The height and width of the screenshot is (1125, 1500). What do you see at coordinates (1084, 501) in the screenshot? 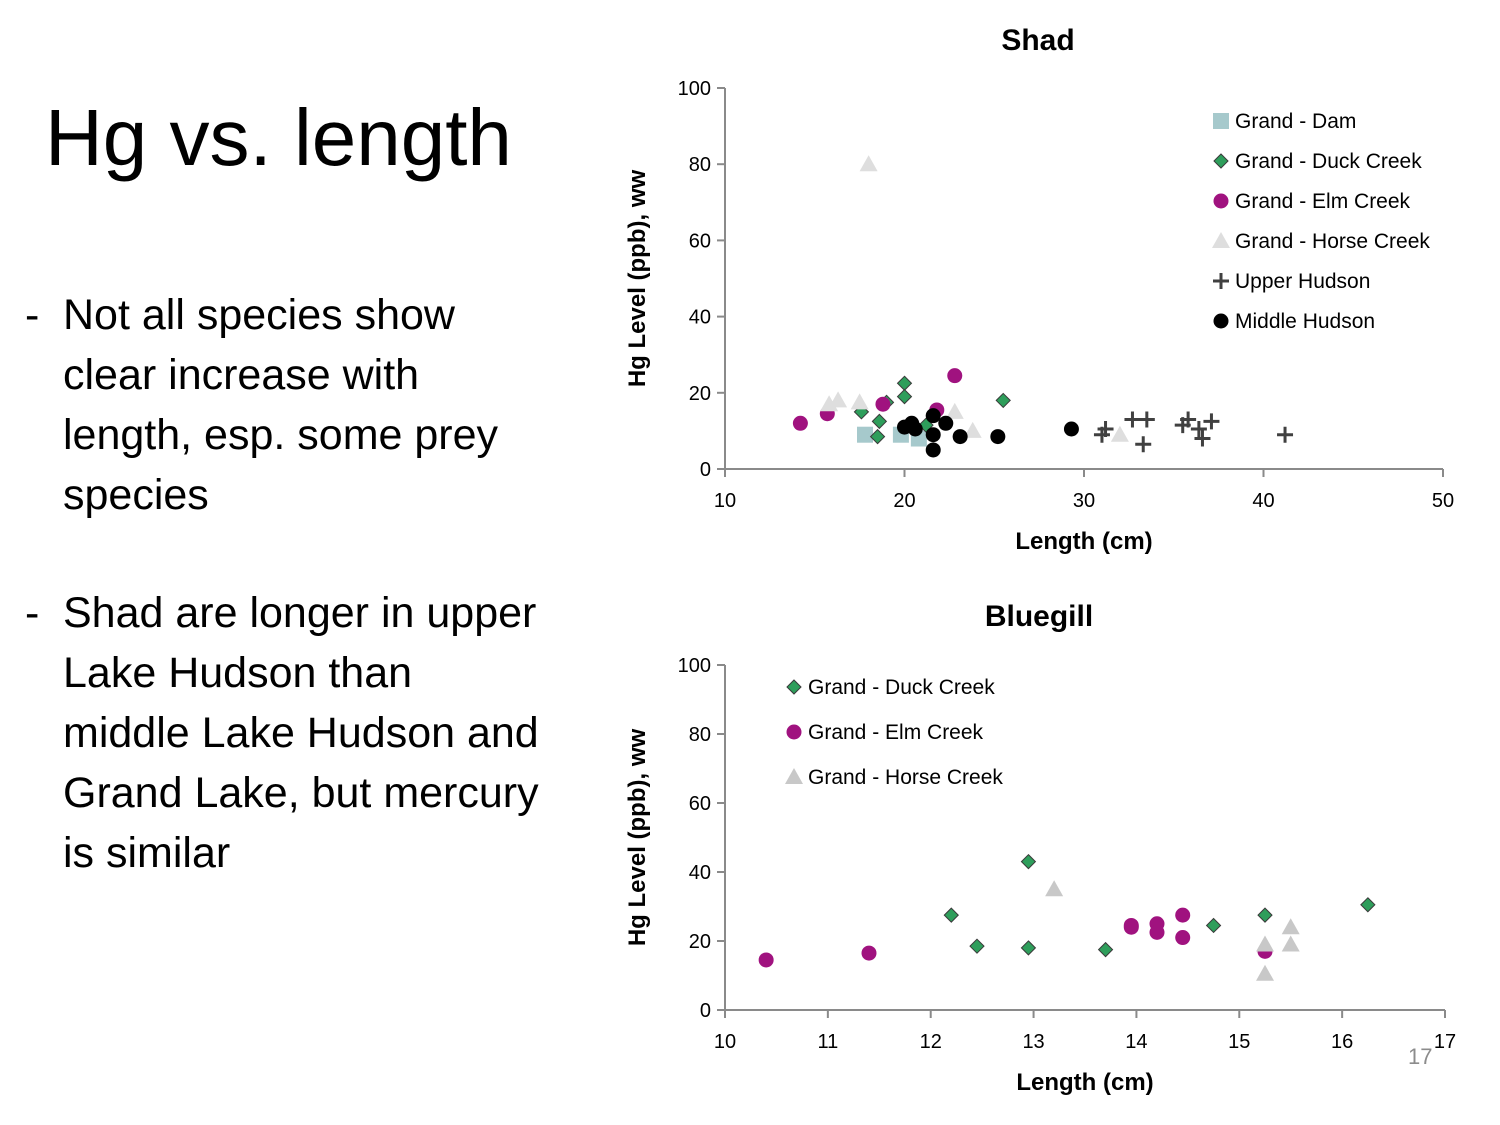
I see `x-tick-label: 30` at bounding box center [1084, 501].